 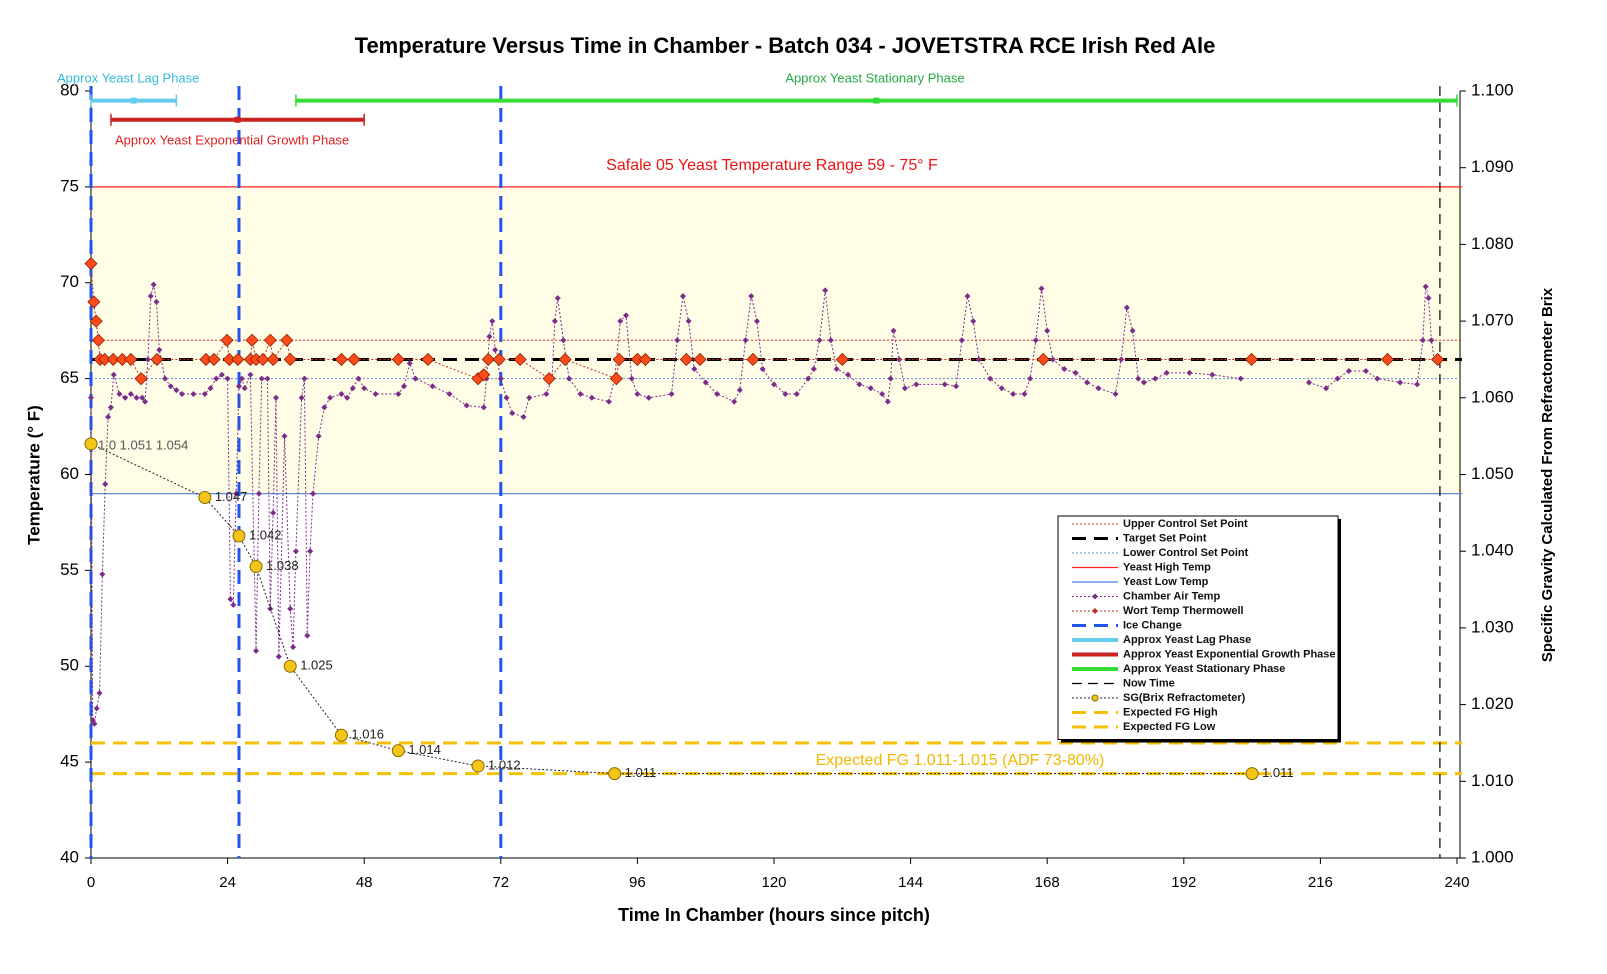 I want to click on y-tick-label: 40, so click(x=69, y=856).